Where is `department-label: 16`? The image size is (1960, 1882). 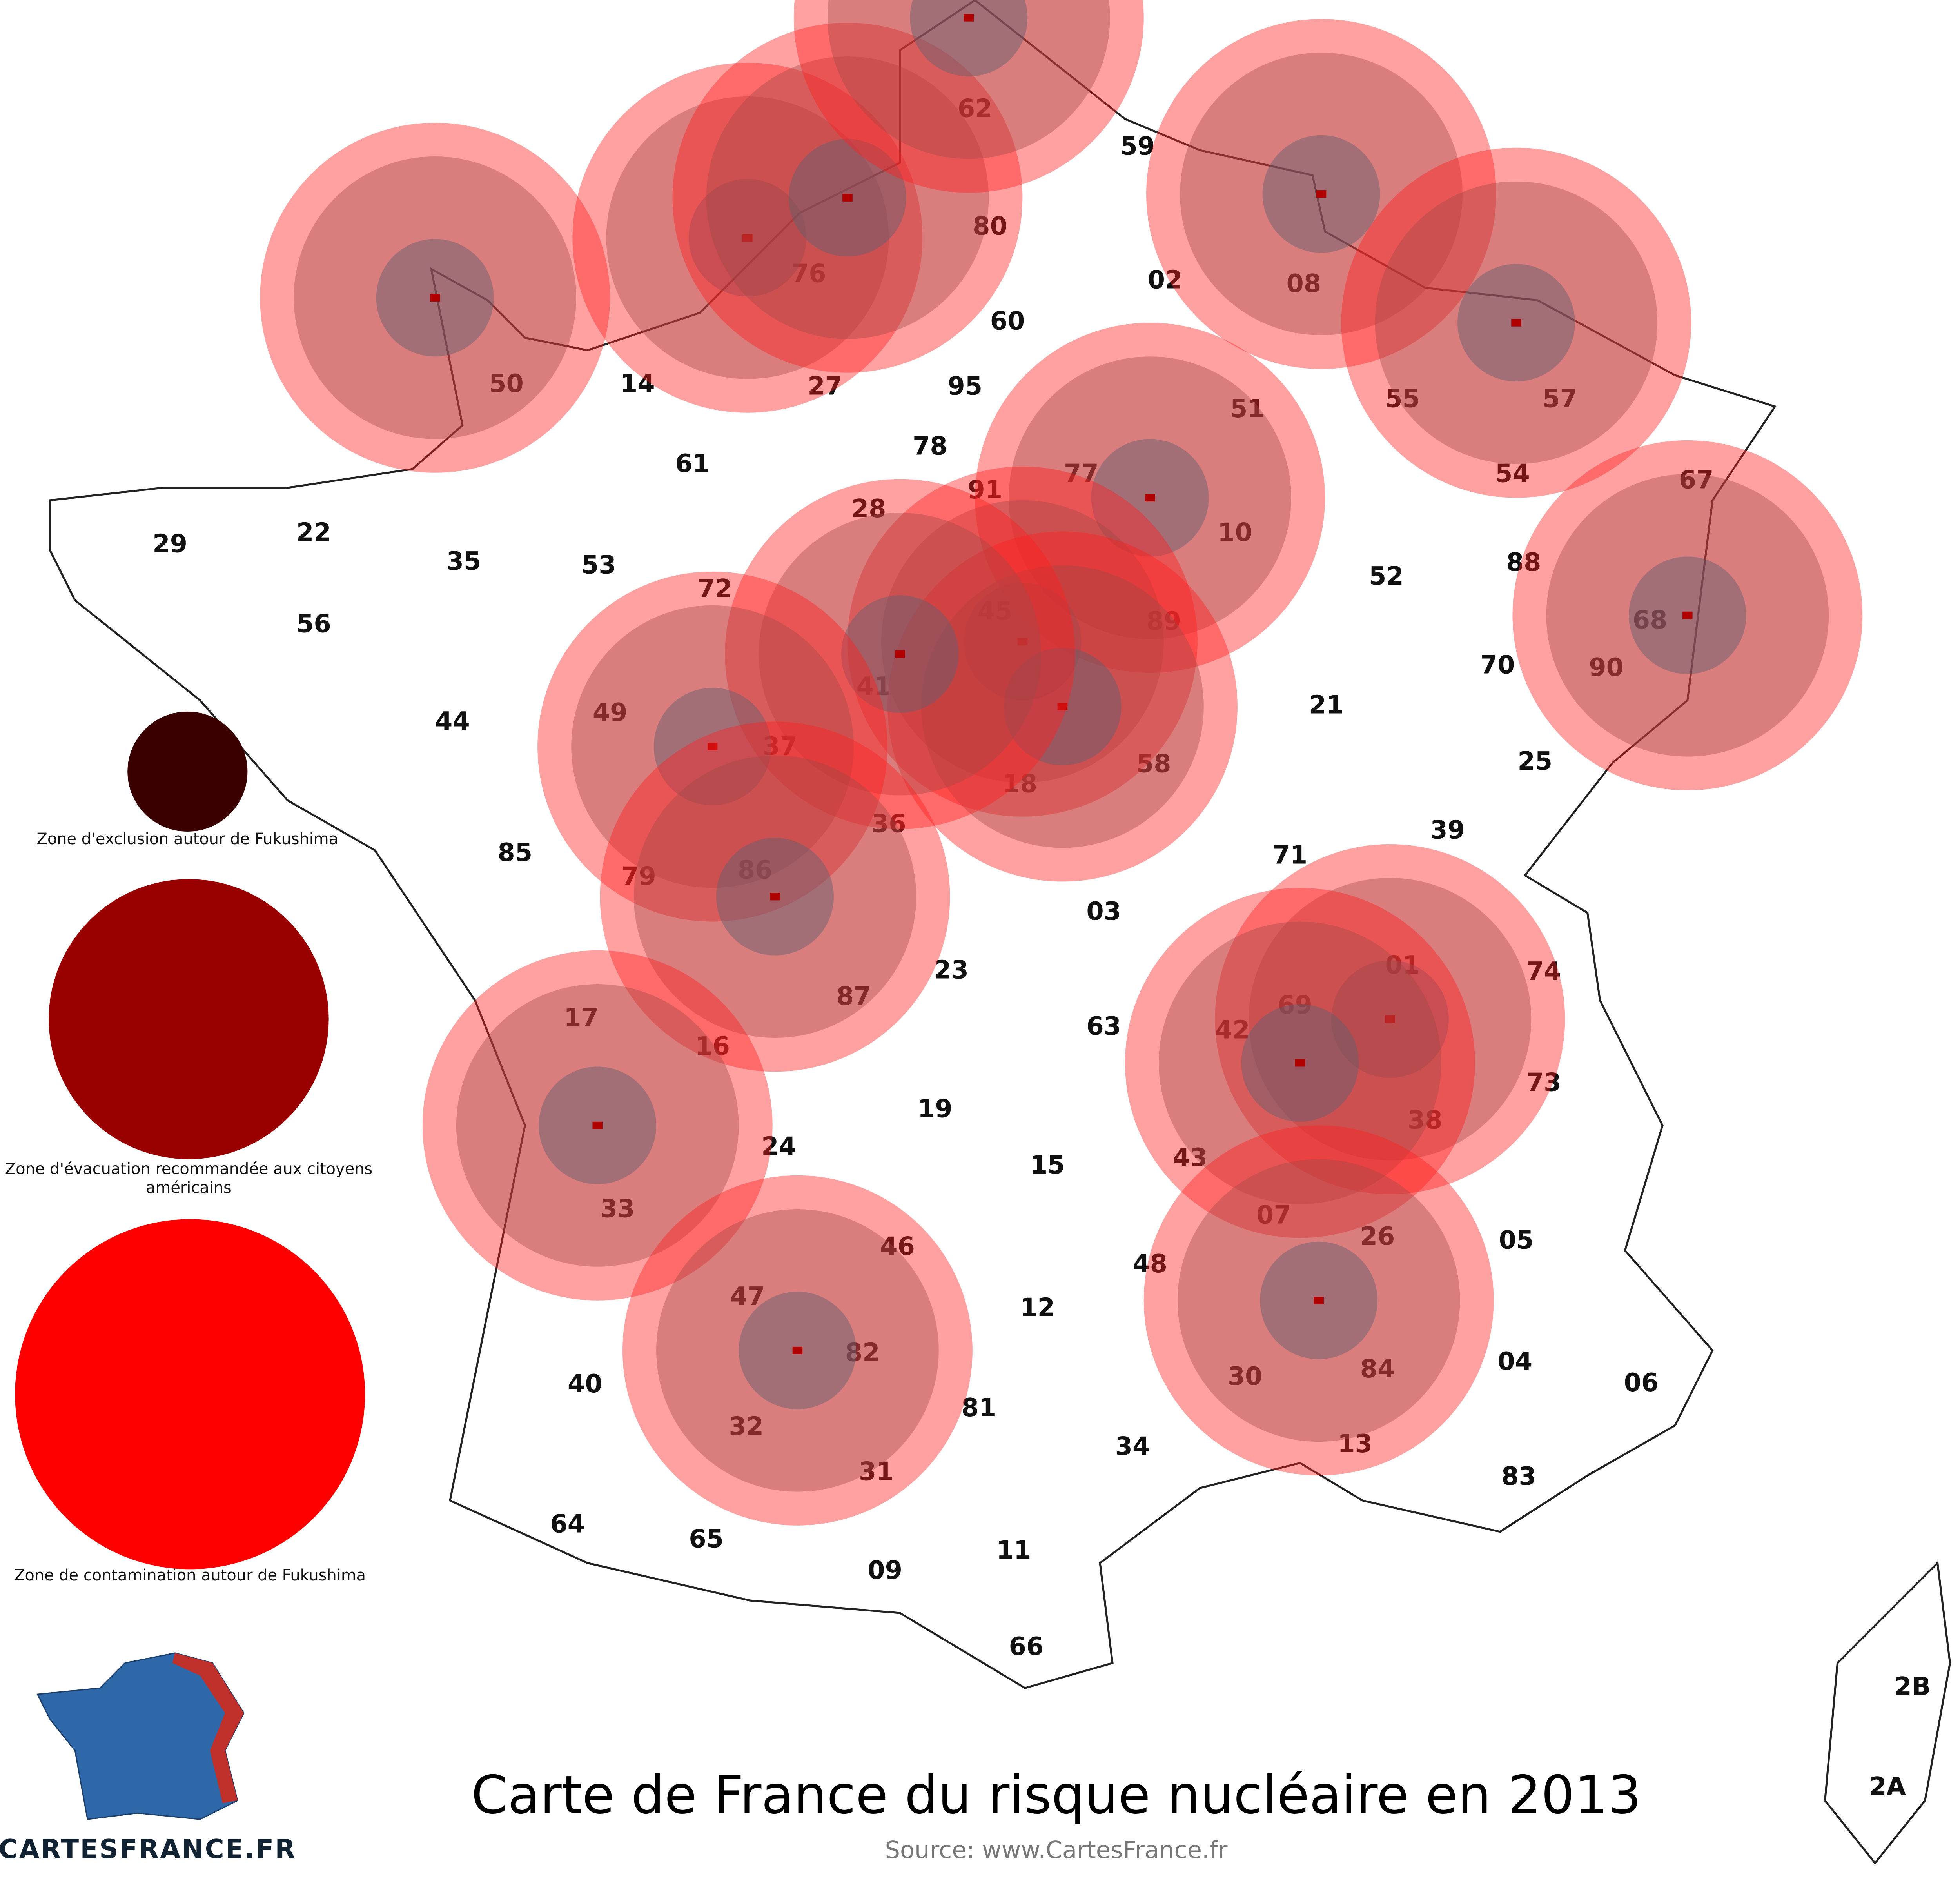
department-label: 16 is located at coordinates (712, 1046).